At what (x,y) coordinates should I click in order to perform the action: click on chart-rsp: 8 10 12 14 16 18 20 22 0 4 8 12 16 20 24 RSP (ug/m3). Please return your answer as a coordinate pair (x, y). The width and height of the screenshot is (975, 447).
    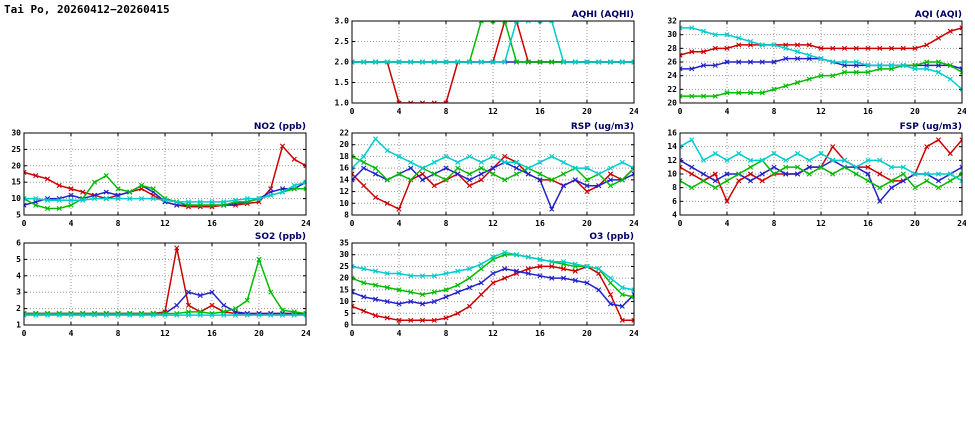
    Looking at the image, I should click on (484, 175).